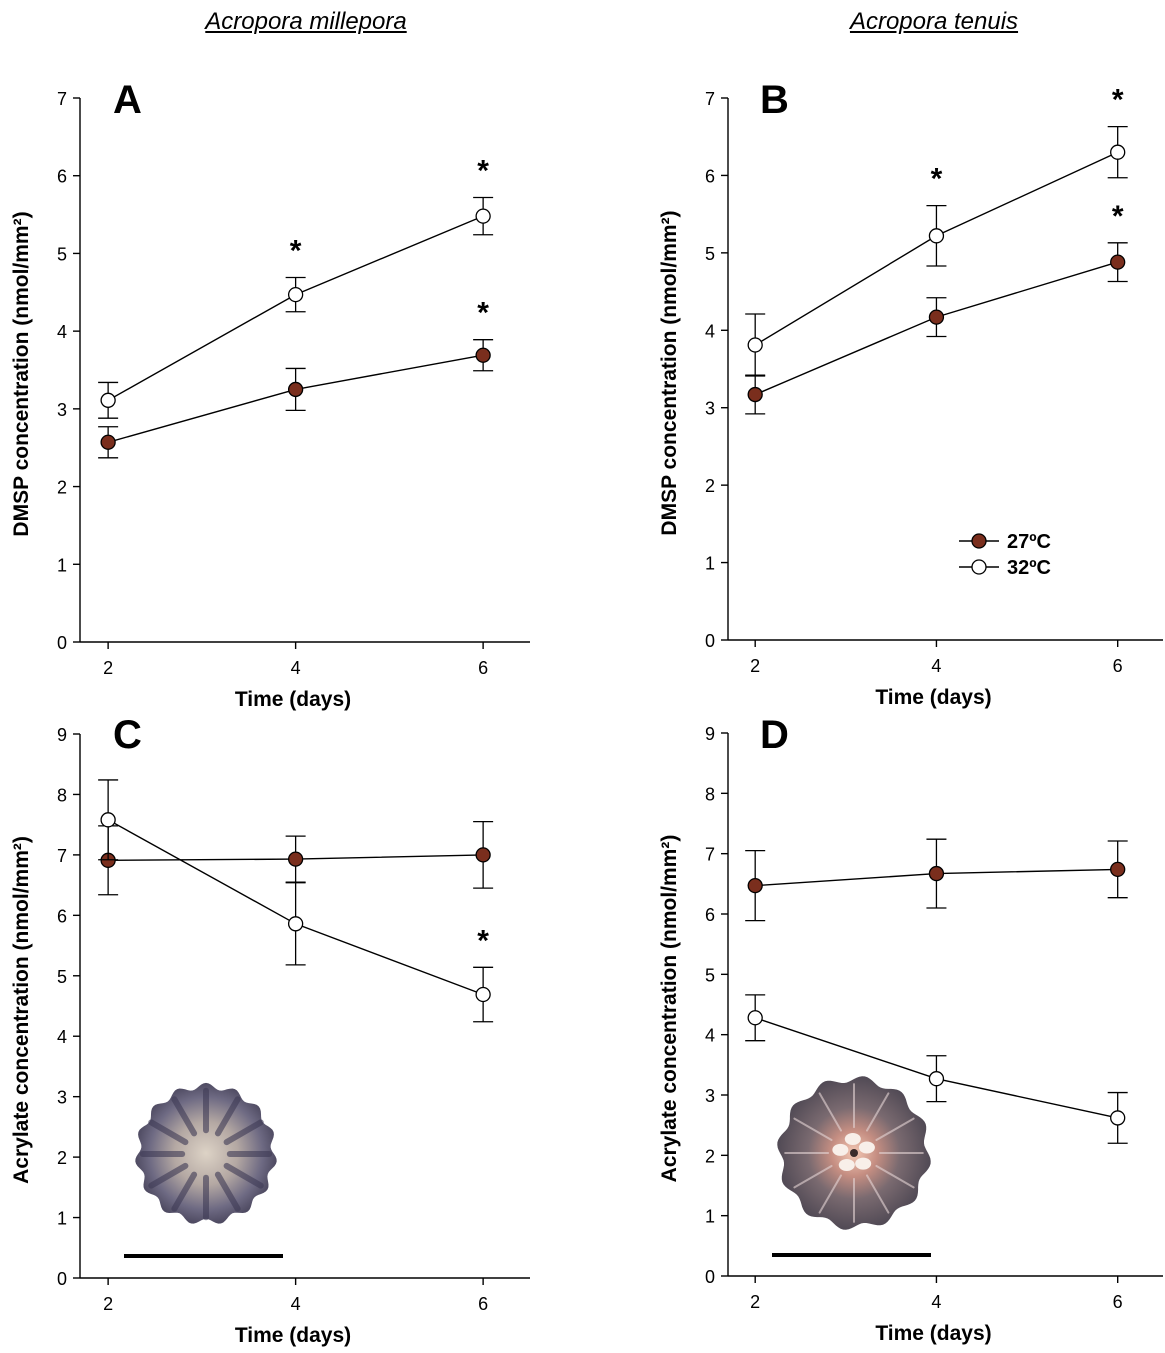 The height and width of the screenshot is (1353, 1165). Describe the element at coordinates (127, 735) in the screenshot. I see `panel-letter-c: C` at that location.